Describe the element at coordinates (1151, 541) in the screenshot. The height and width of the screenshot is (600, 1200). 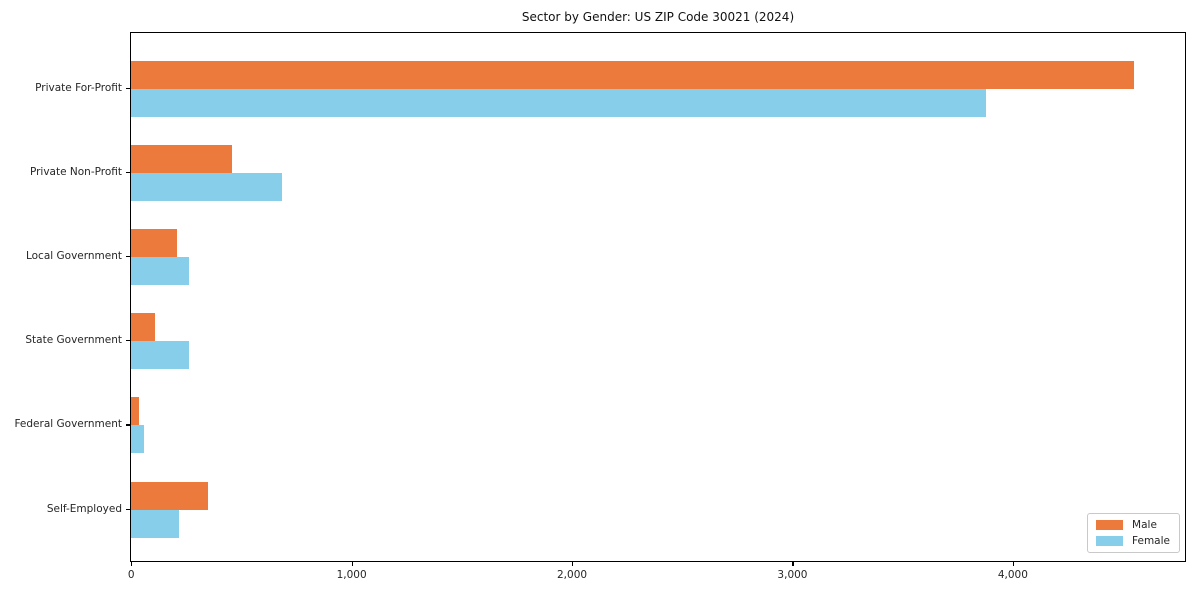
I see `legend-label-female: Female` at that location.